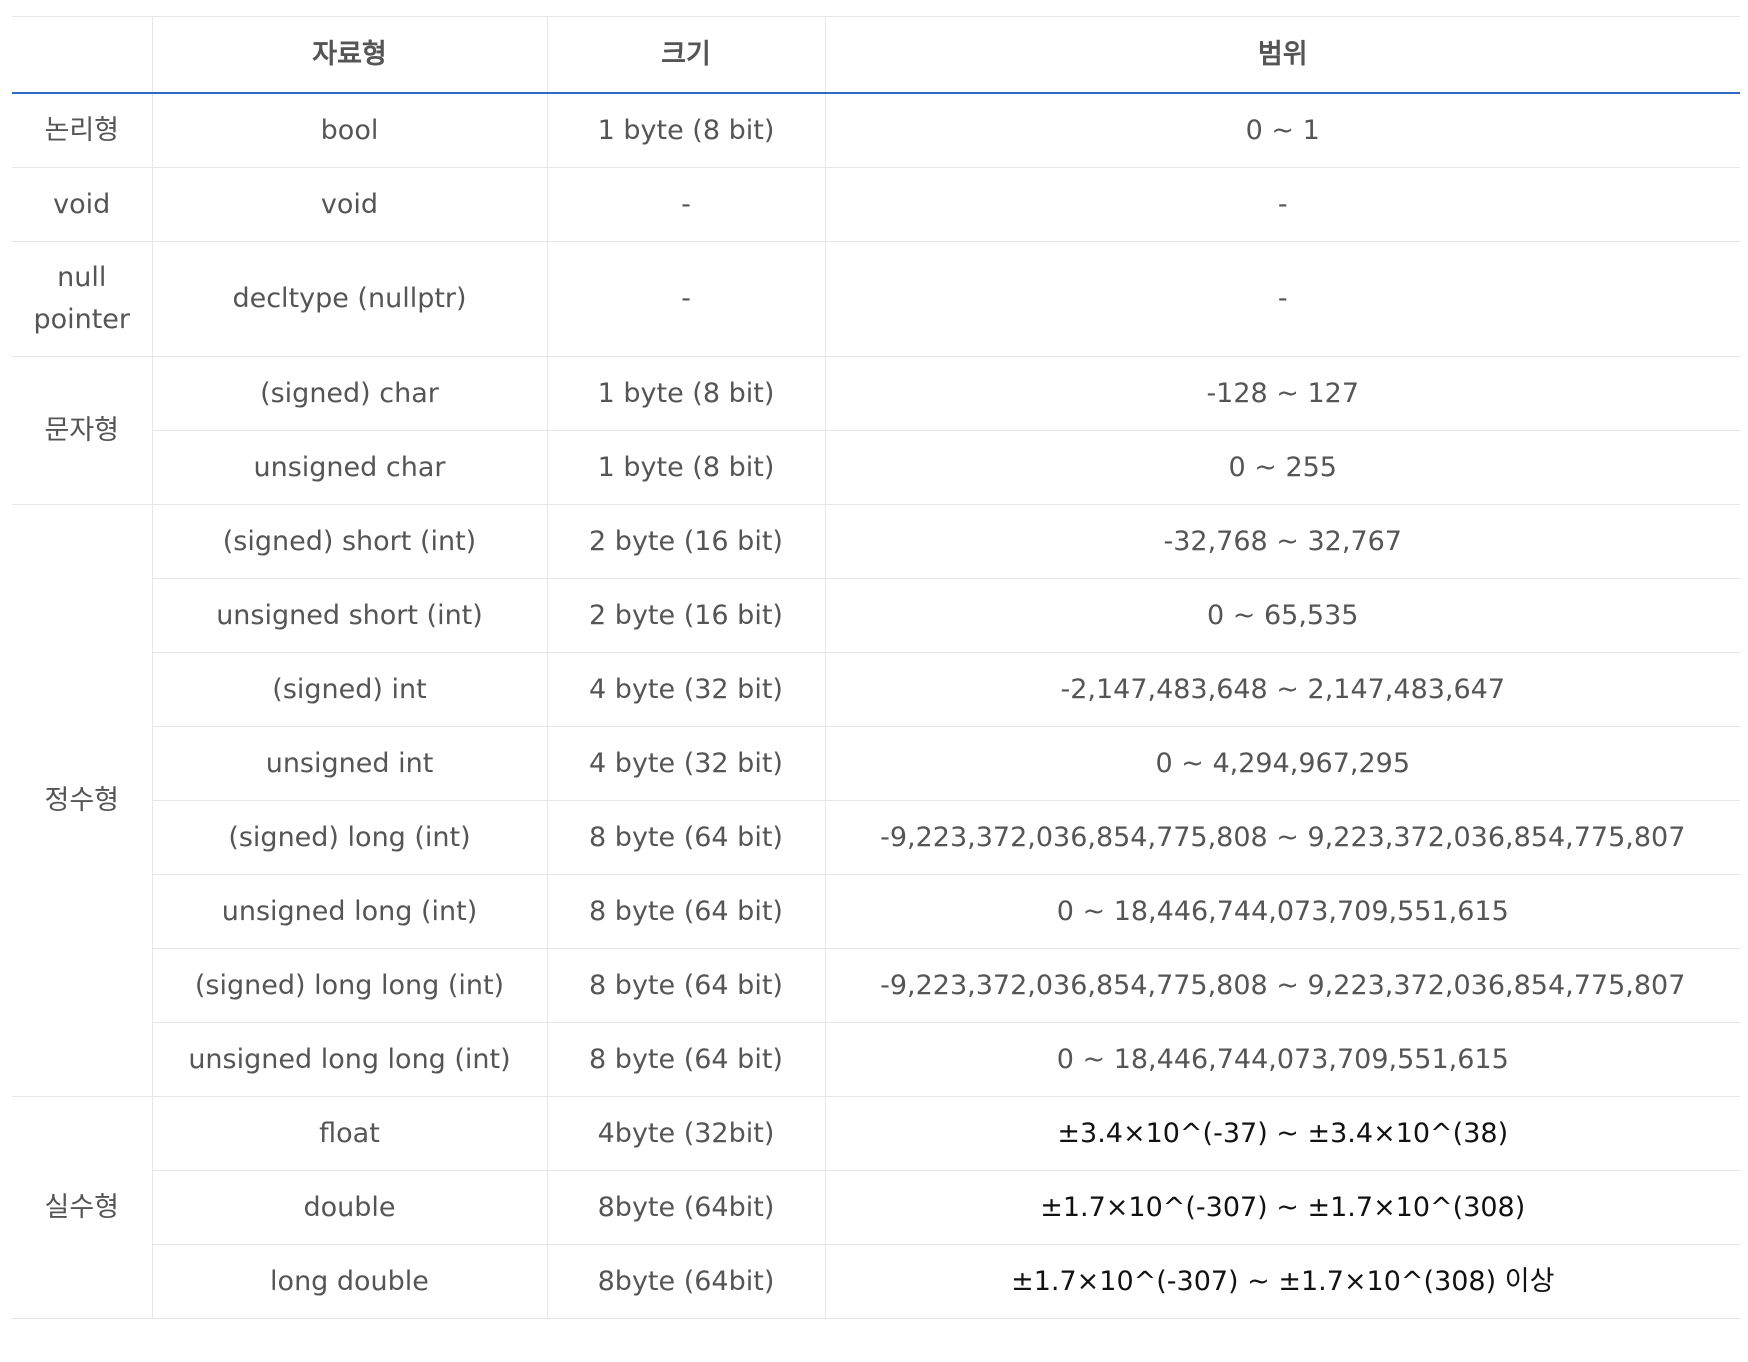  Describe the element at coordinates (1282, 763) in the screenshot. I see `range-cell: 0 ~ 4,294,967,295` at that location.